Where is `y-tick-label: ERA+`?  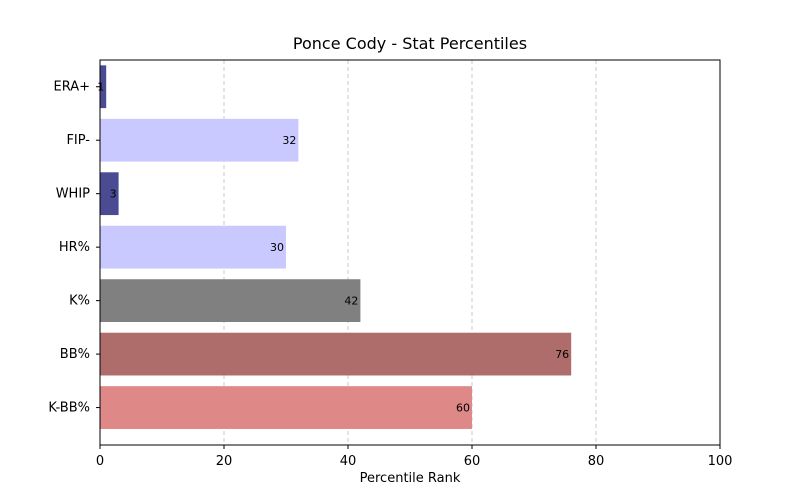
y-tick-label: ERA+ is located at coordinates (71, 87).